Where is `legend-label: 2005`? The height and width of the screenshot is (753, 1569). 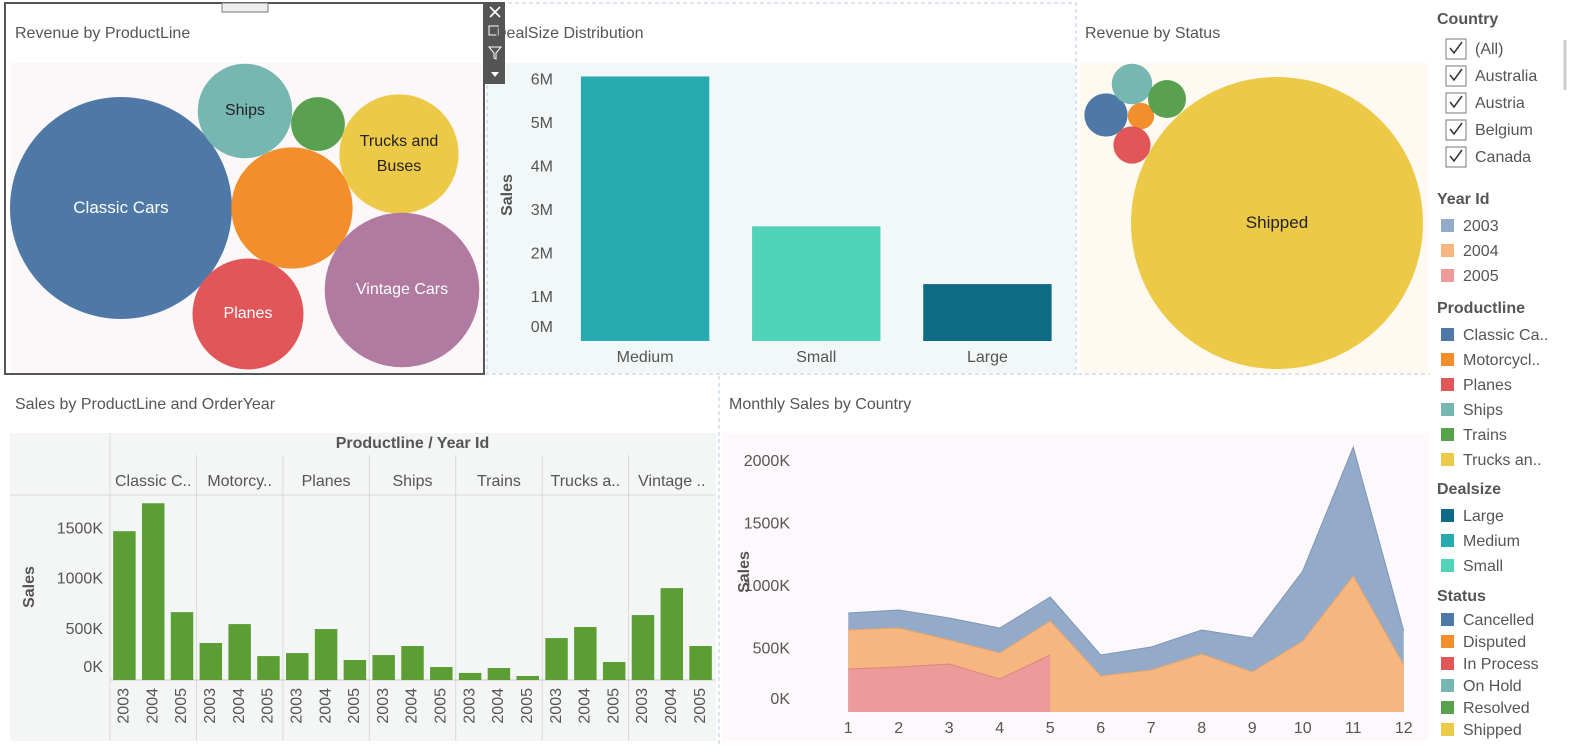
legend-label: 2005 is located at coordinates (1481, 276).